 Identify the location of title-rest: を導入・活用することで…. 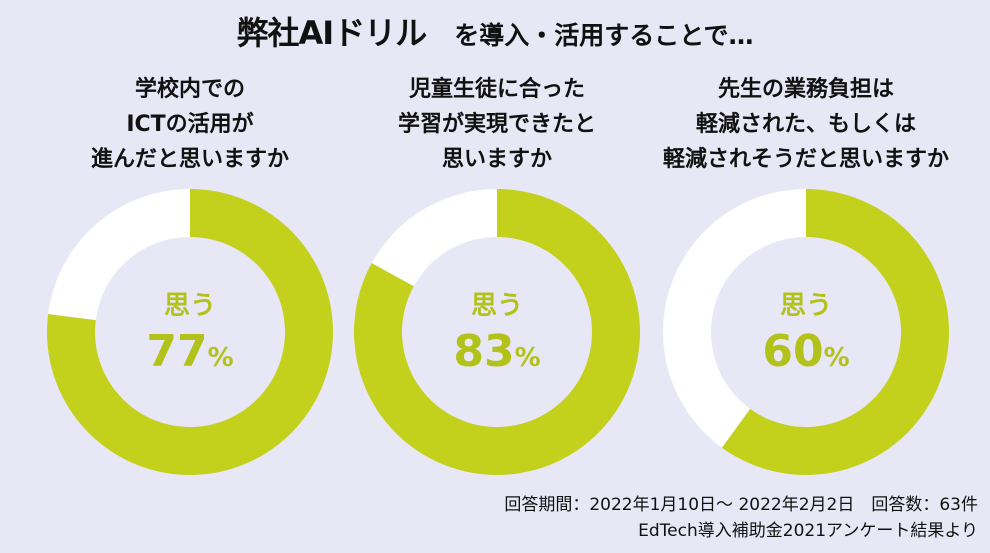
(604, 35).